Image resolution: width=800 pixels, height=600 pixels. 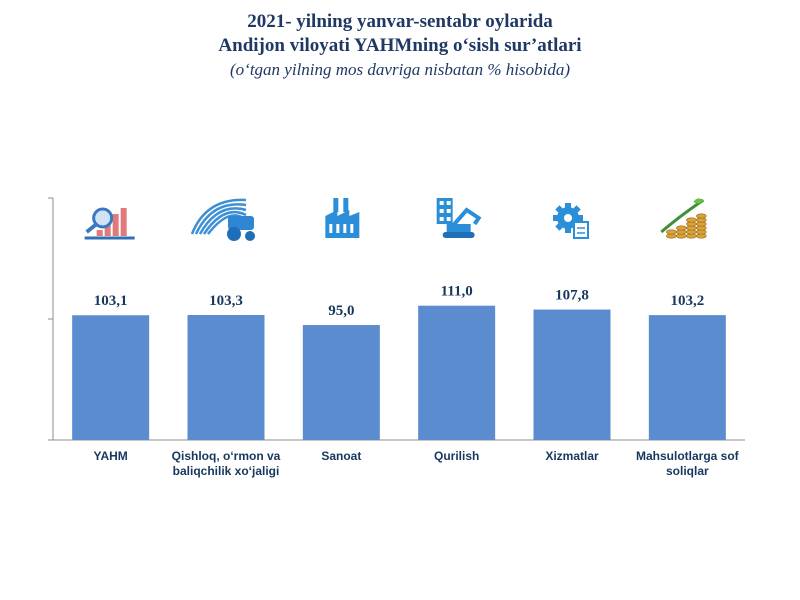 I want to click on coins-growth-icon, so click(x=683, y=218).